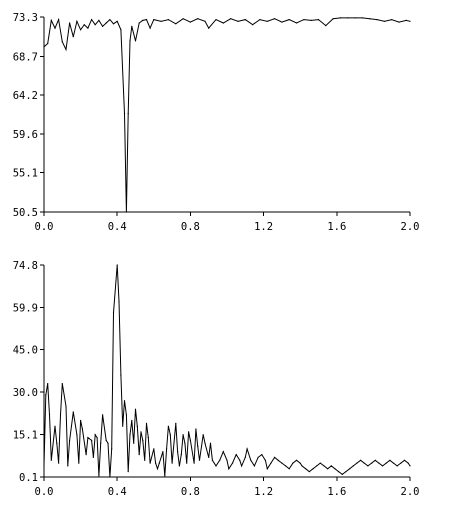 Image resolution: width=454 pixels, height=510 pixels. Describe the element at coordinates (190, 492) in the screenshot. I see `chart-2-x-tick-label: 0.8` at that location.